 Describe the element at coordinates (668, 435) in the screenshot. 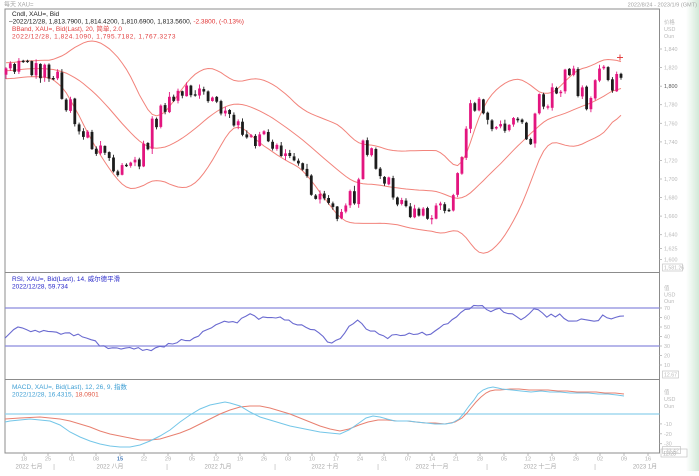

I see `svg-text: -20` at that location.